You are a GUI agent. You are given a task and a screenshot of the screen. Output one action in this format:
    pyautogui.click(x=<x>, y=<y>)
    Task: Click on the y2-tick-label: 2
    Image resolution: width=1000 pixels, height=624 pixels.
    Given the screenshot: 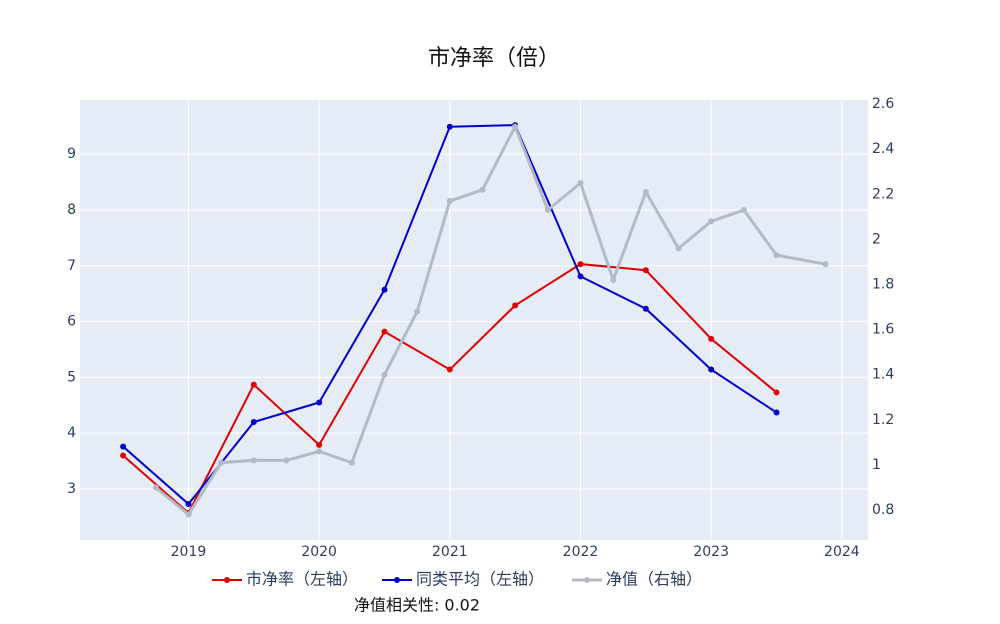 What is the action you would take?
    pyautogui.click(x=876, y=239)
    